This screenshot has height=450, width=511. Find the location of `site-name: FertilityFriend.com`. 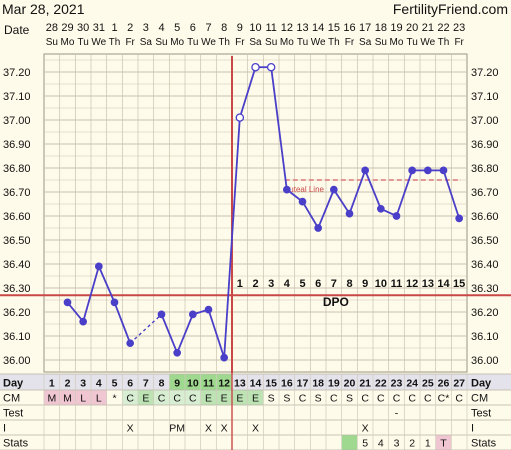

site-name: FertilityFriend.com is located at coordinates (450, 9).